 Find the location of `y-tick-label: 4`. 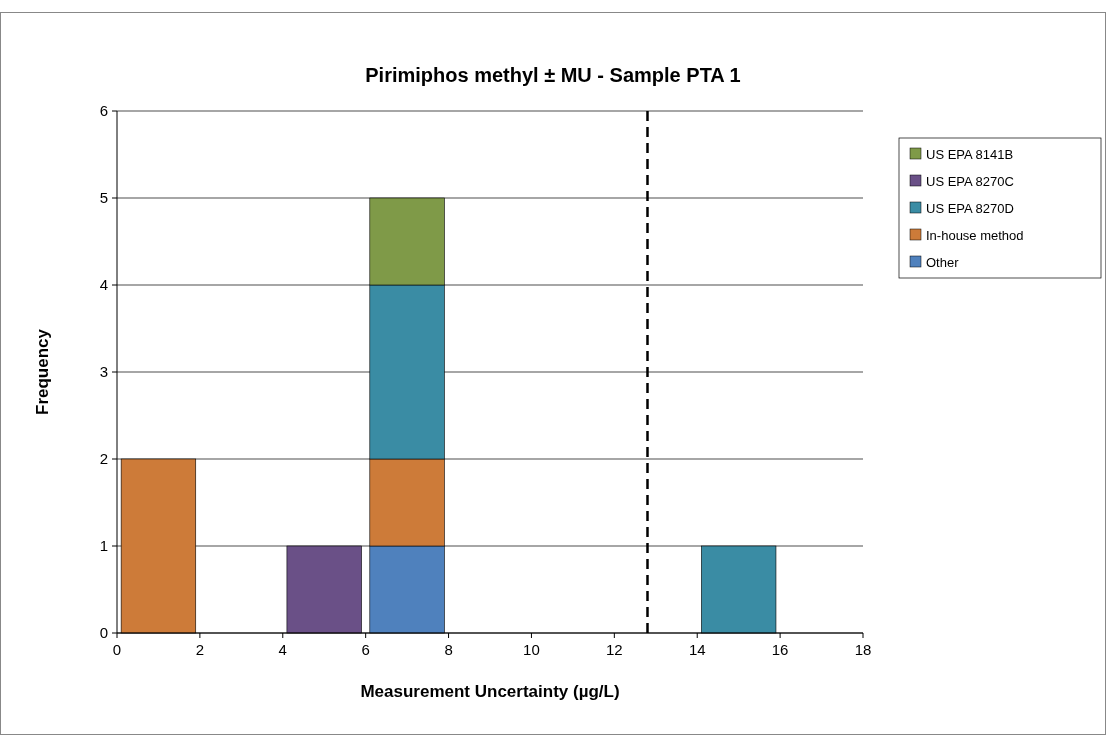

y-tick-label: 4 is located at coordinates (103, 285).